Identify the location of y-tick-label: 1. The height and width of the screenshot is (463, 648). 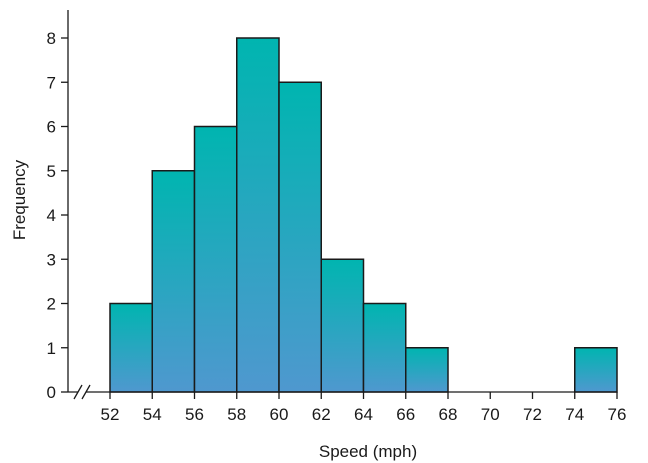
(51, 348).